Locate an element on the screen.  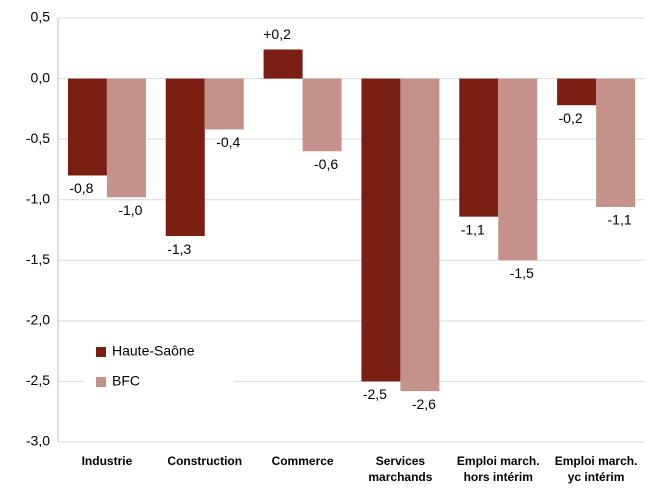
legend-background is located at coordinates (159, 363).